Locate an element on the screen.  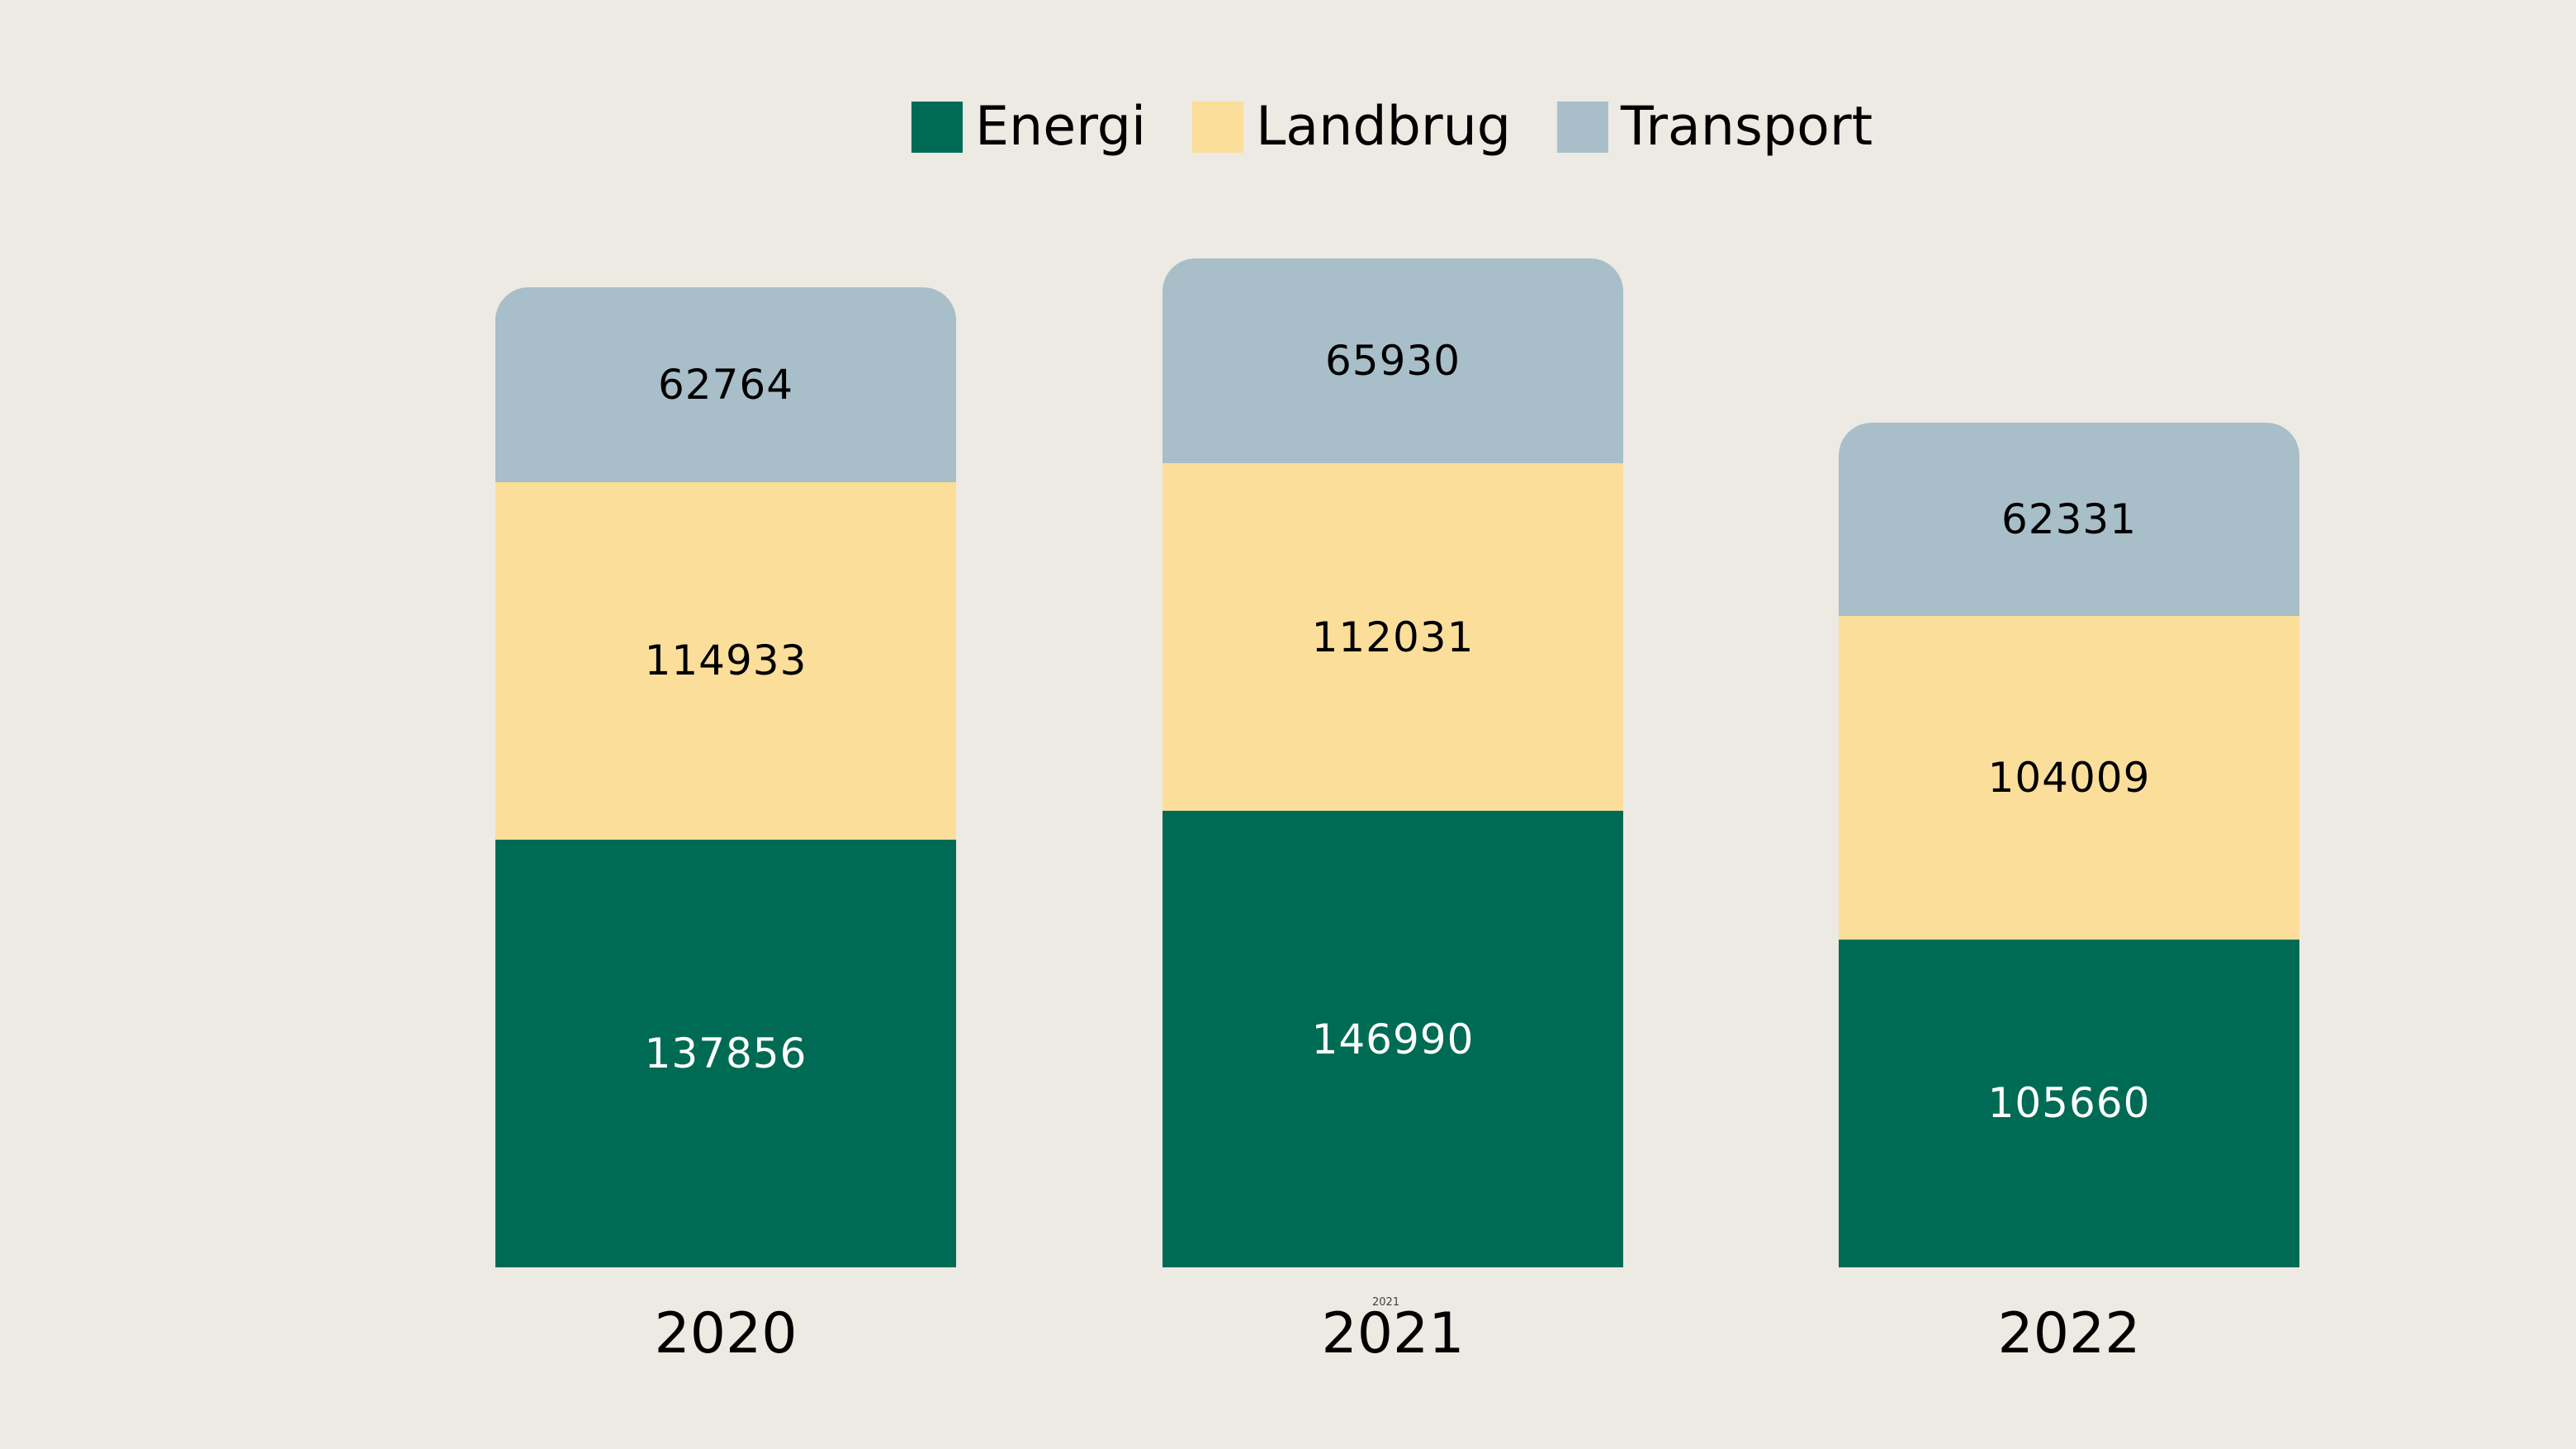
value-label-2020-landbrug: 114933 is located at coordinates (725, 661).